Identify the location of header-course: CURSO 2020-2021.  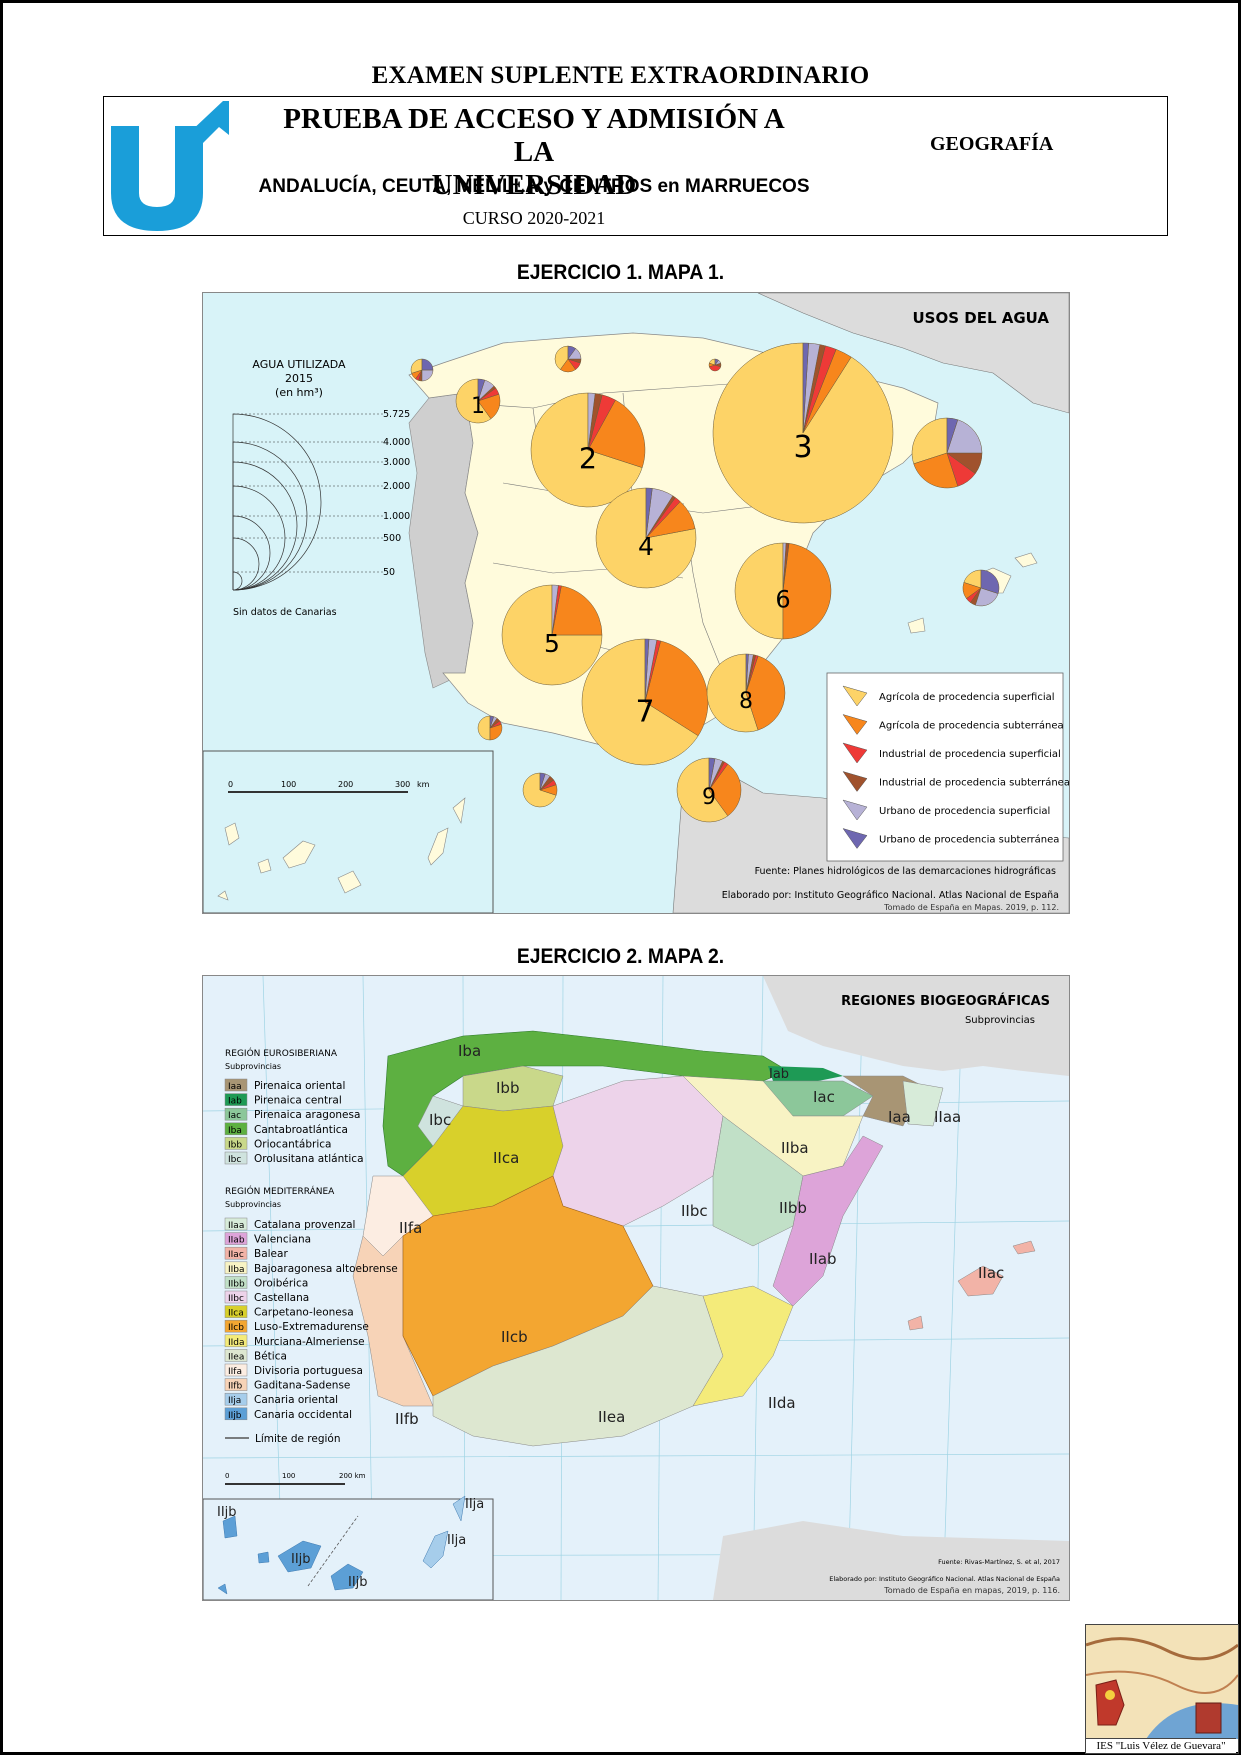
(534, 218).